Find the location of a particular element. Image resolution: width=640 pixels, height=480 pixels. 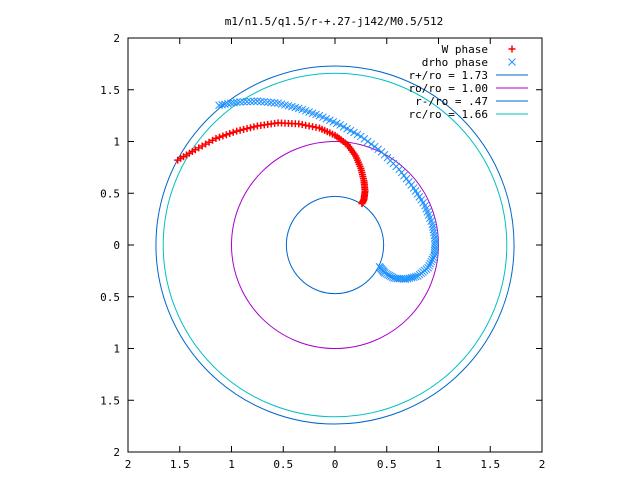

legend-label: drho phase is located at coordinates (455, 62).